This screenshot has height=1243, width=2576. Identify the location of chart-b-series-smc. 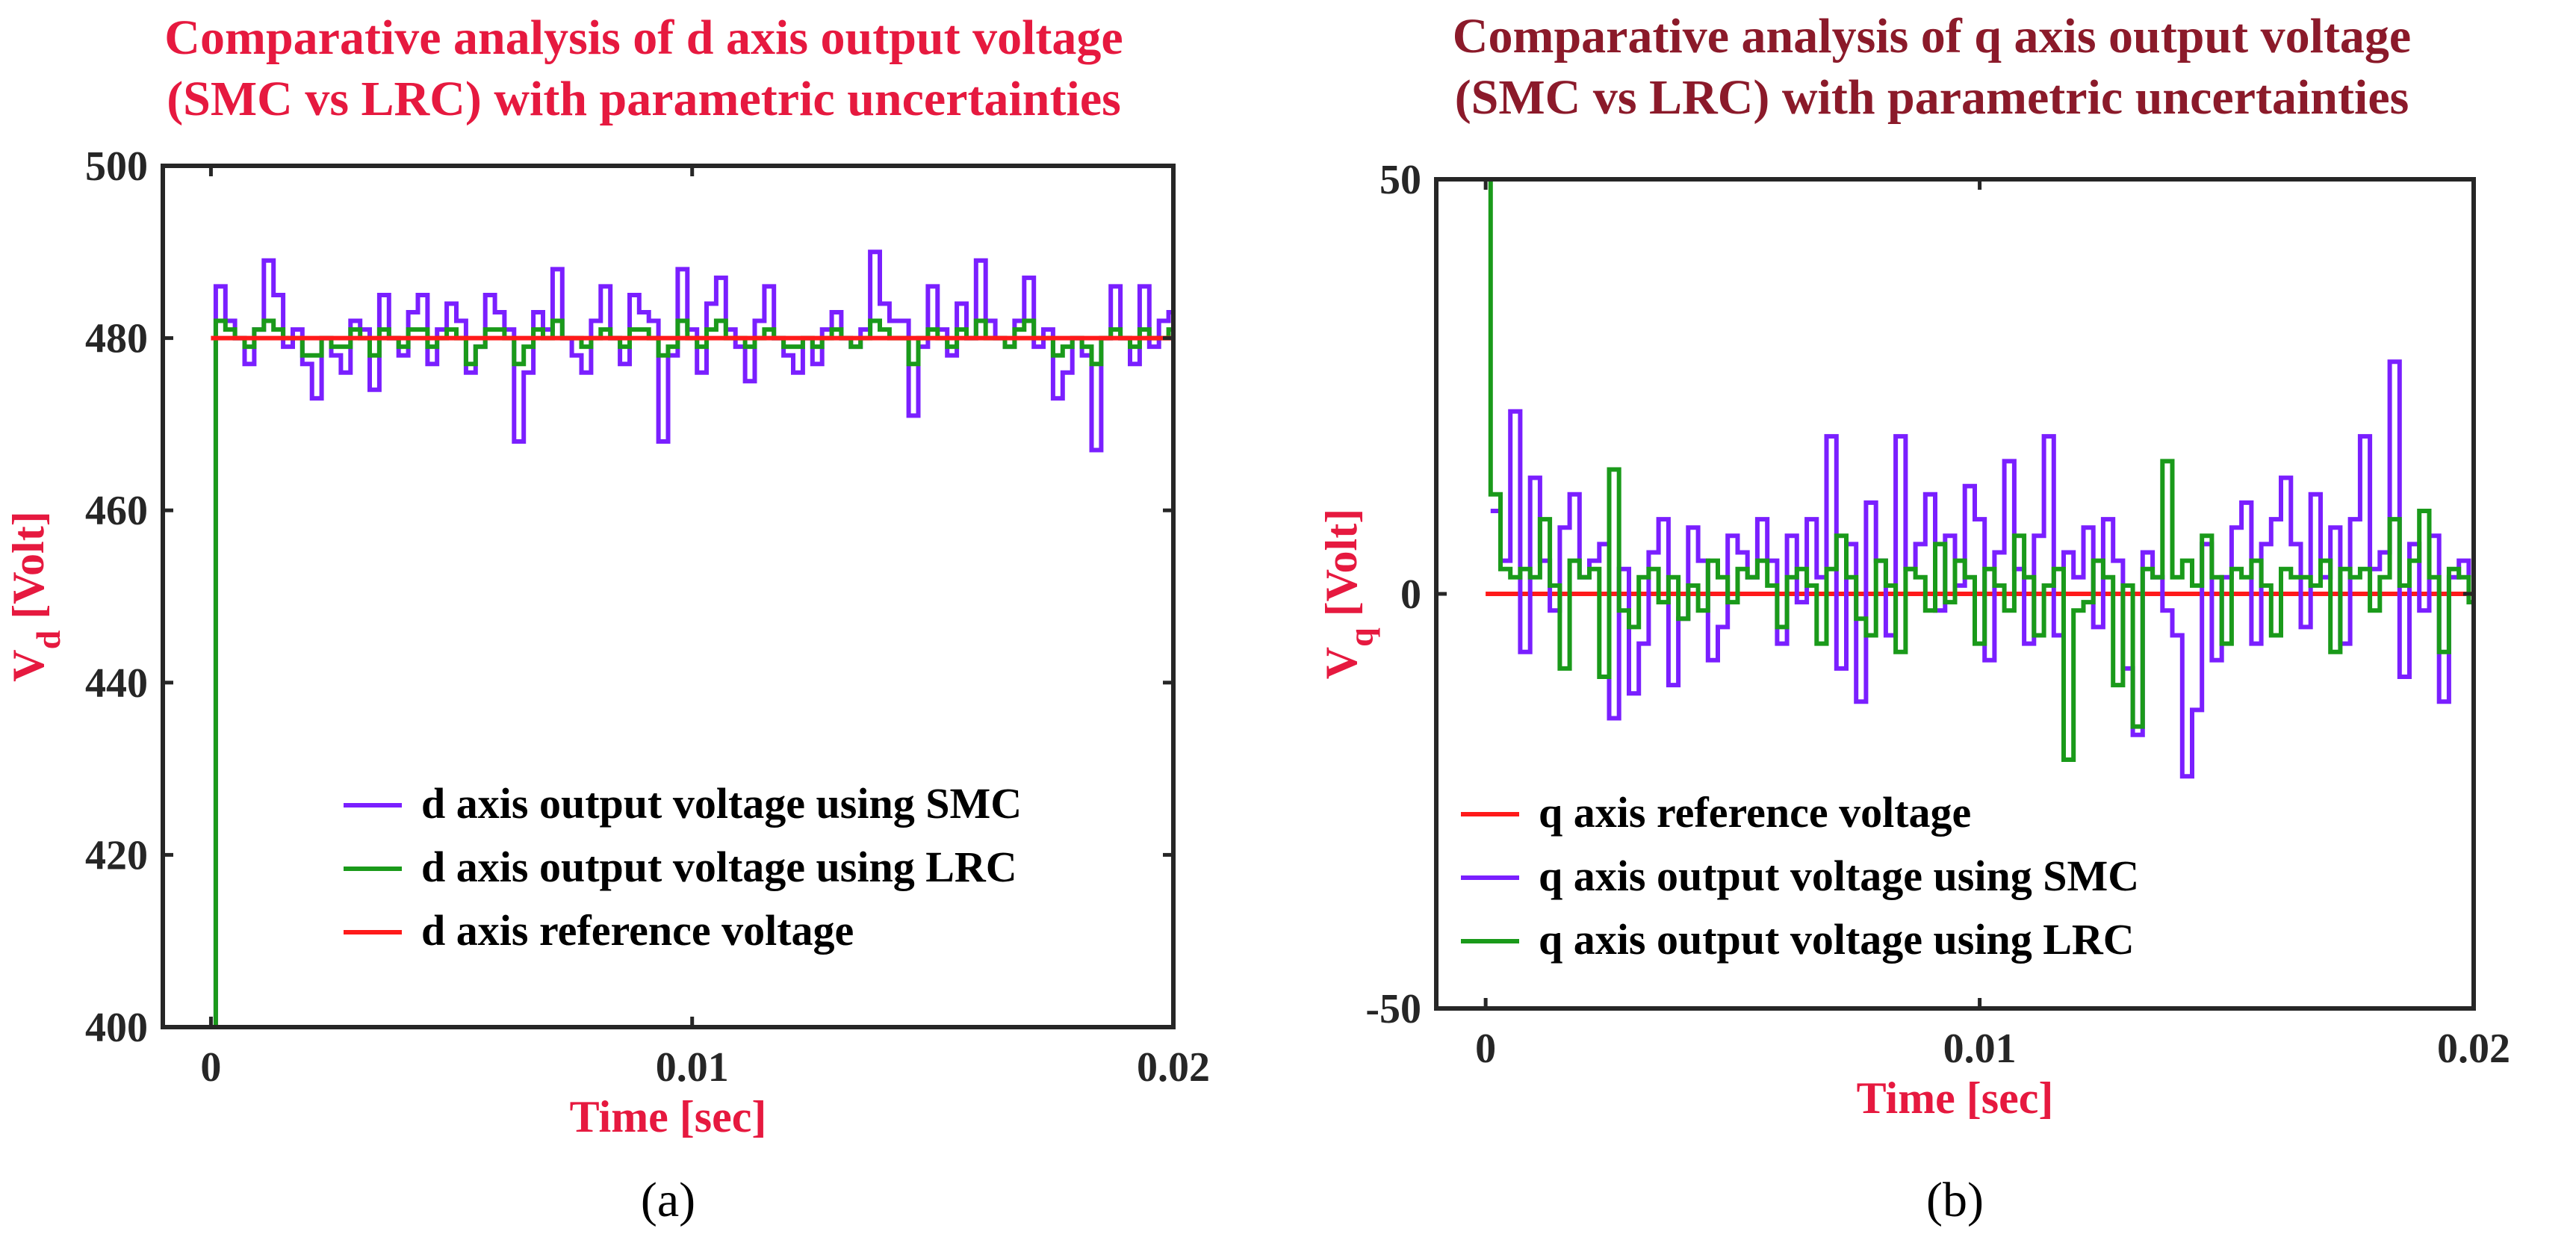
(1981, 569).